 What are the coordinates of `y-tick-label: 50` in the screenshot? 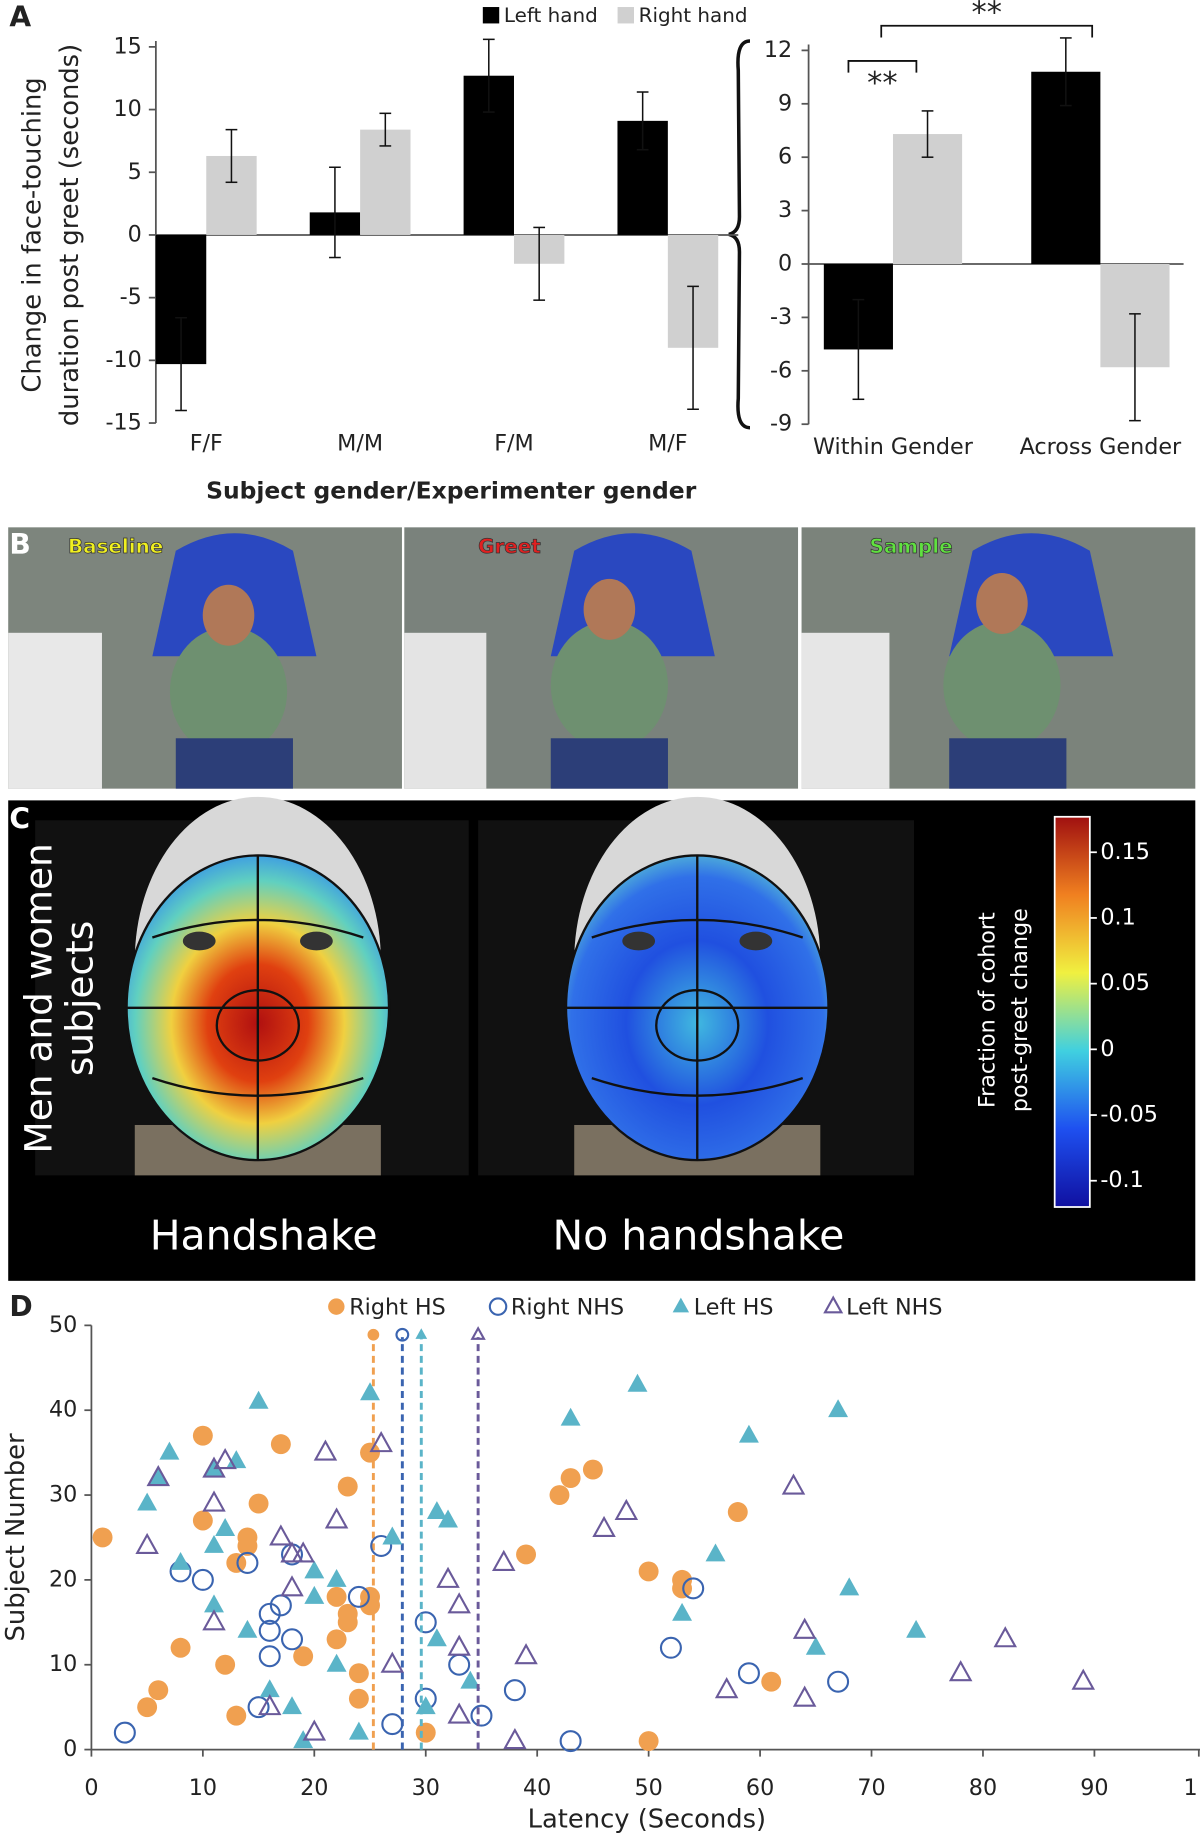 It's located at (63, 1325).